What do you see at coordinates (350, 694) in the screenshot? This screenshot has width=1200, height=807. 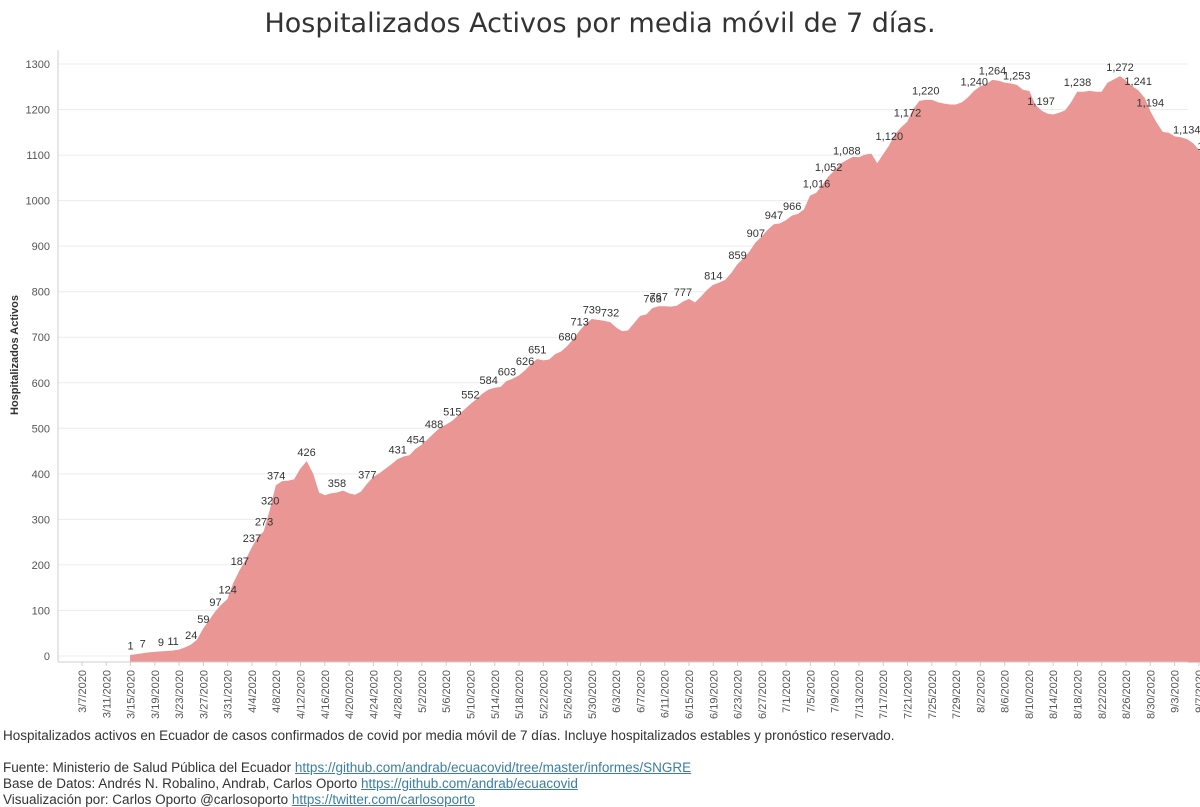 I see `x-tick-label: 4/20/2020` at bounding box center [350, 694].